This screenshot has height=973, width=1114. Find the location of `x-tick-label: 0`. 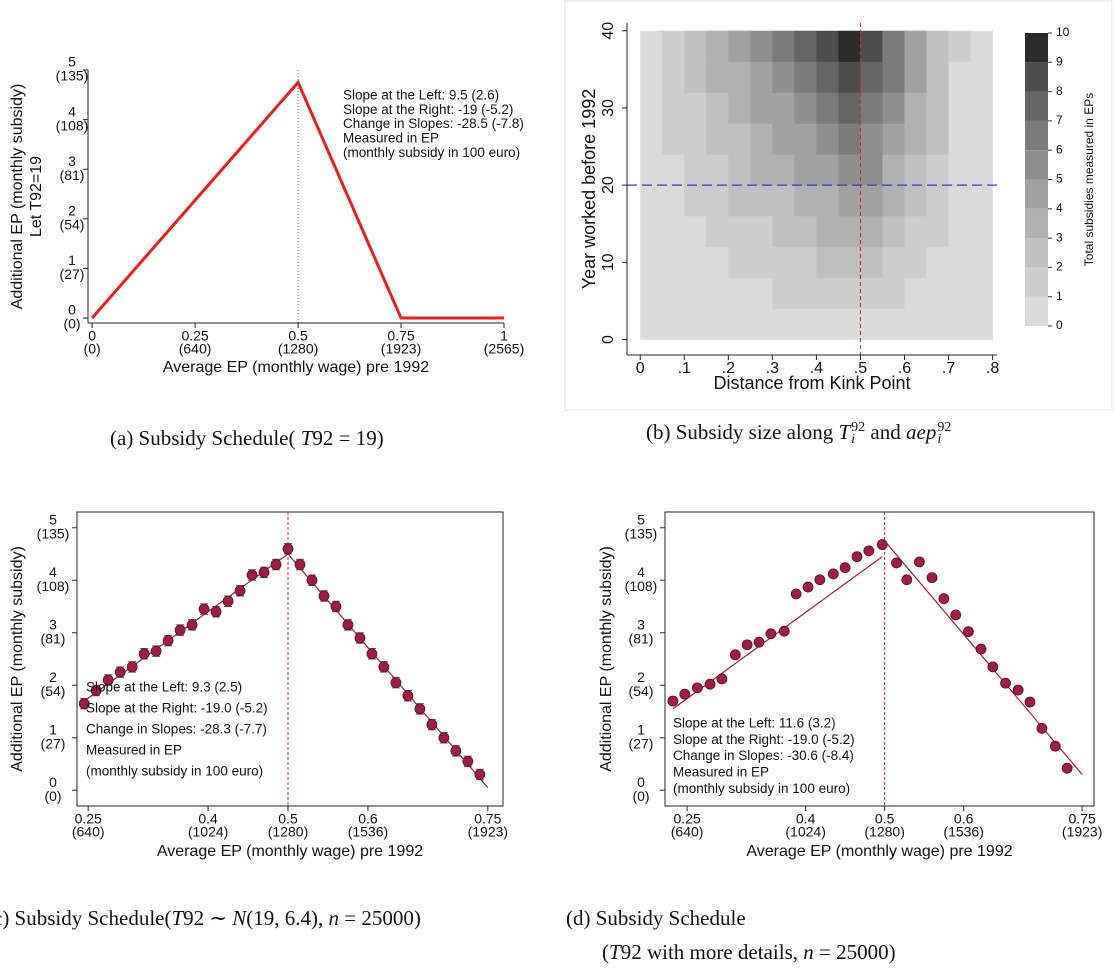

x-tick-label: 0 is located at coordinates (640, 368).